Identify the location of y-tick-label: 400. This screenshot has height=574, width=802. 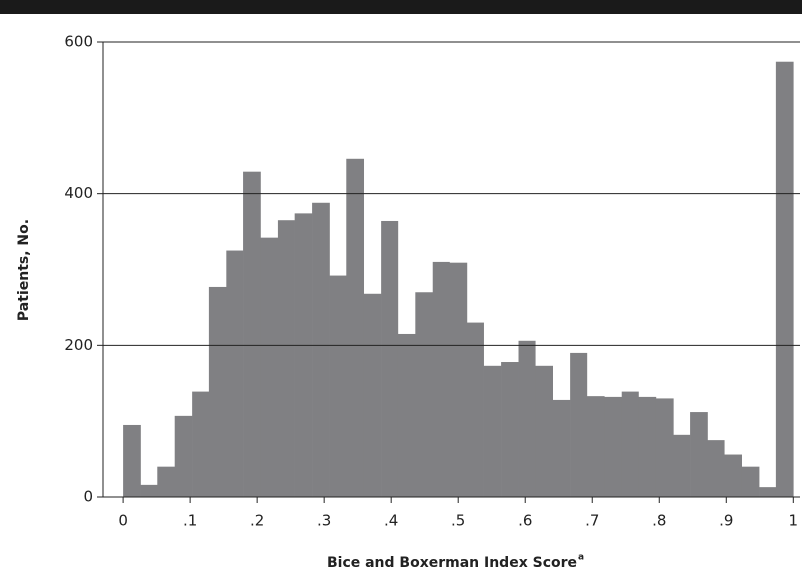
(78, 193).